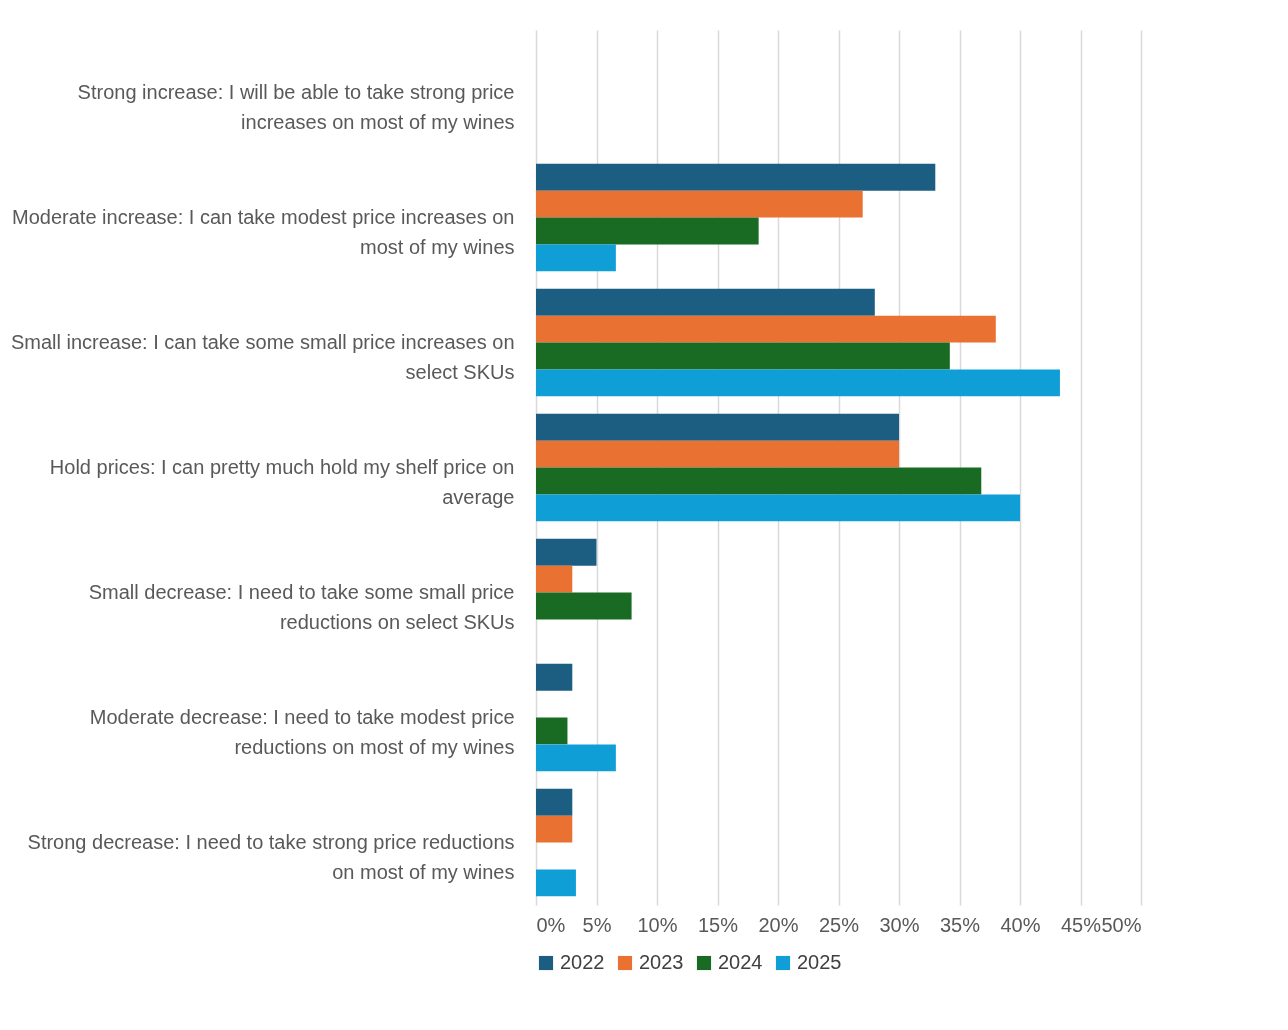  Describe the element at coordinates (899, 924) in the screenshot. I see `x-tick-label: 30%` at that location.